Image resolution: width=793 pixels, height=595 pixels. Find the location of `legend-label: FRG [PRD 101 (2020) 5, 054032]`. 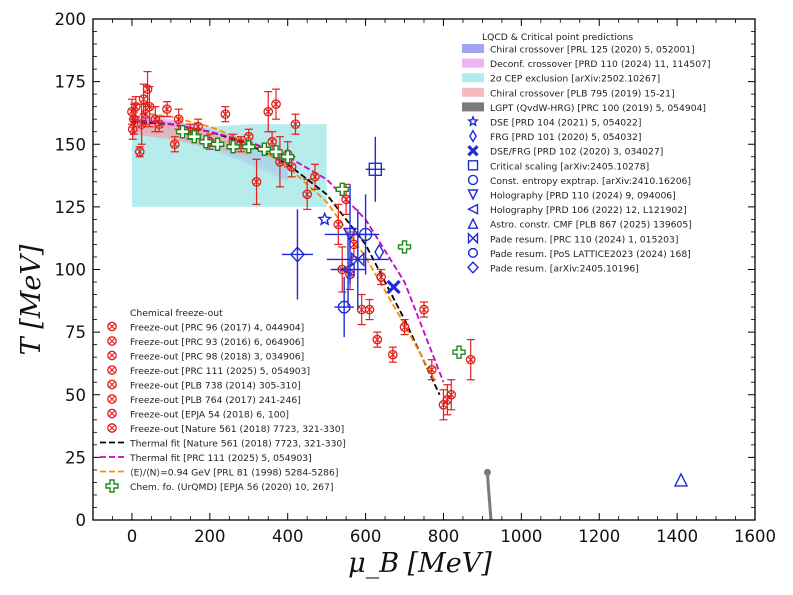

legend-label: FRG [PRD 101 (2020) 5, 054032] is located at coordinates (565, 137).